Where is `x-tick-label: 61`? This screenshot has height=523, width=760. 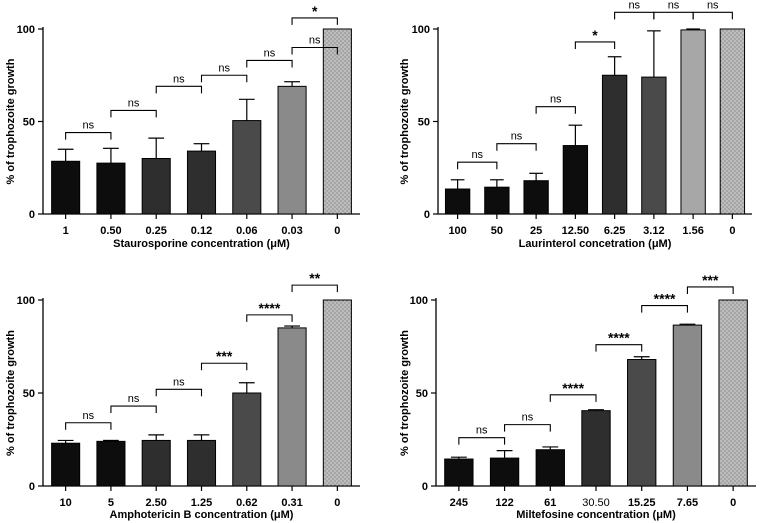
x-tick-label: 61 is located at coordinates (550, 503).